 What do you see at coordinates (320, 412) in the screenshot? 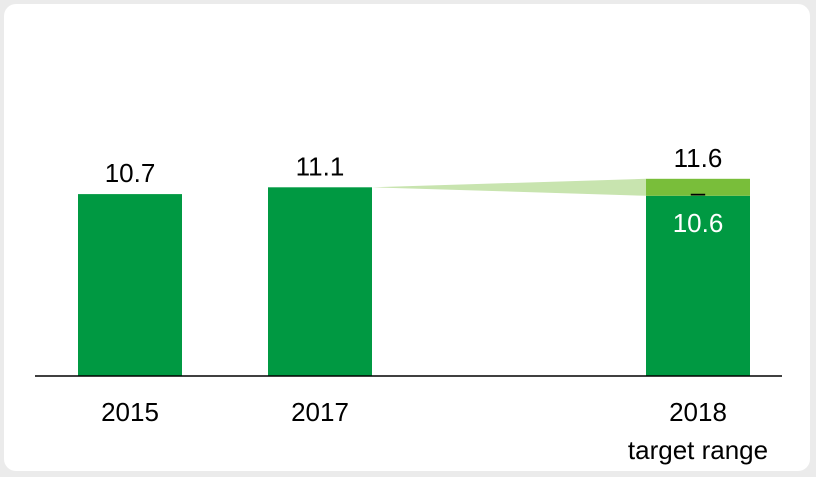
I see `tick-label-2017: 2017` at bounding box center [320, 412].